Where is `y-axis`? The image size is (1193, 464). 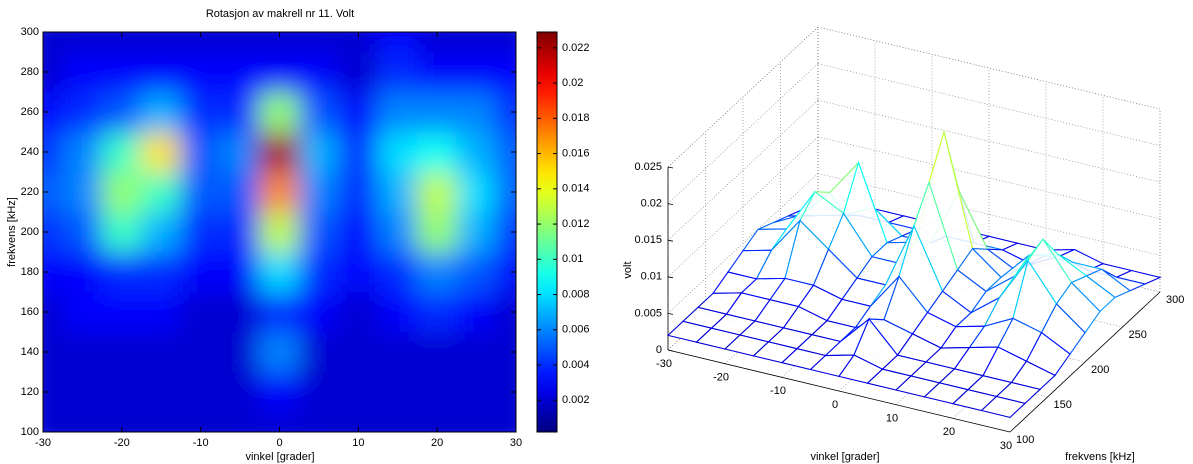 y-axis is located at coordinates (1085, 362).